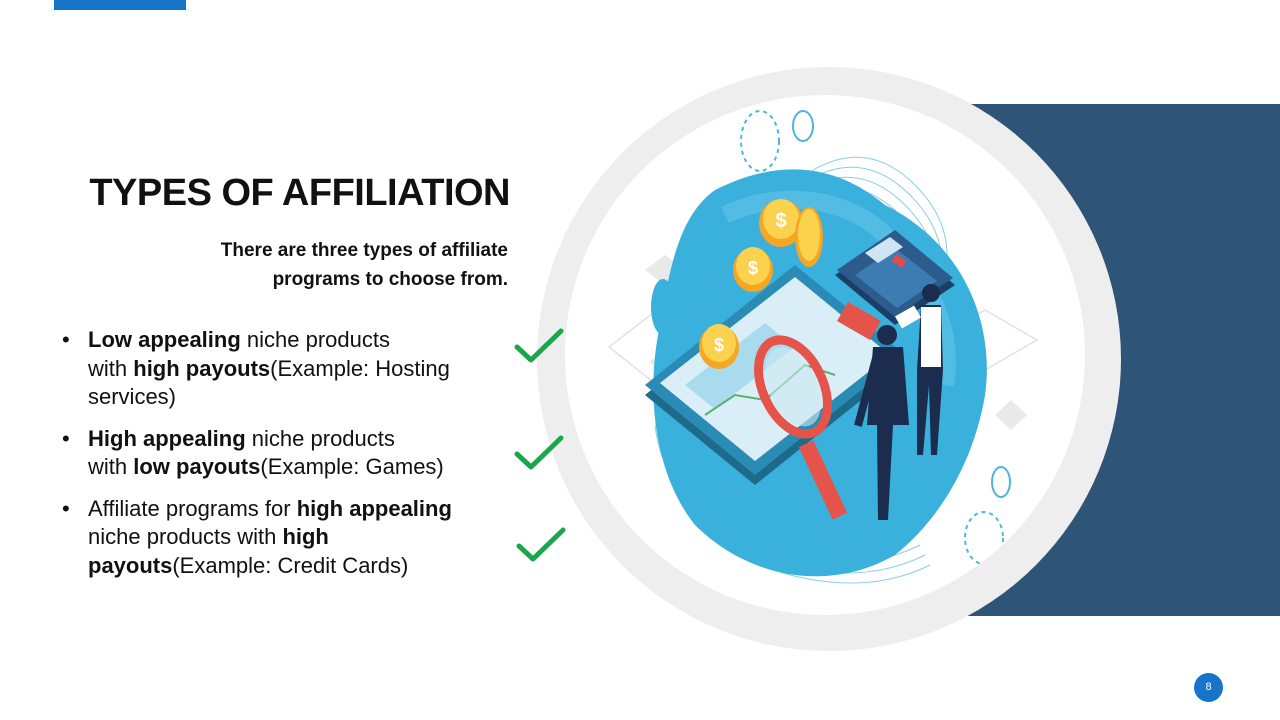 Image resolution: width=1280 pixels, height=720 pixels. Describe the element at coordinates (1208, 687) in the screenshot. I see `page-number-badge: 8` at that location.